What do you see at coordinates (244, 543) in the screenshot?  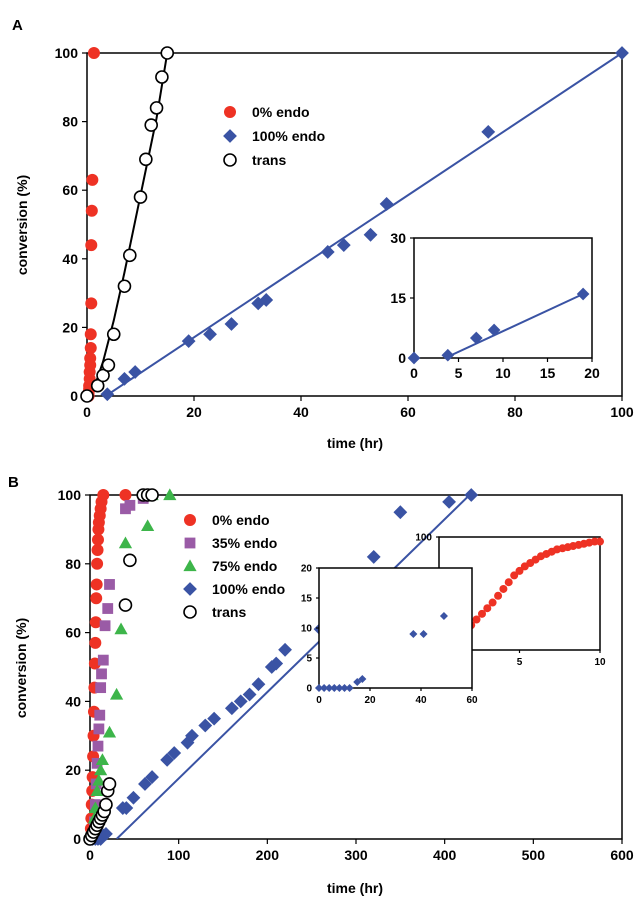 I see `panel-b-legend-label-35-endo: 35% endo` at bounding box center [244, 543].